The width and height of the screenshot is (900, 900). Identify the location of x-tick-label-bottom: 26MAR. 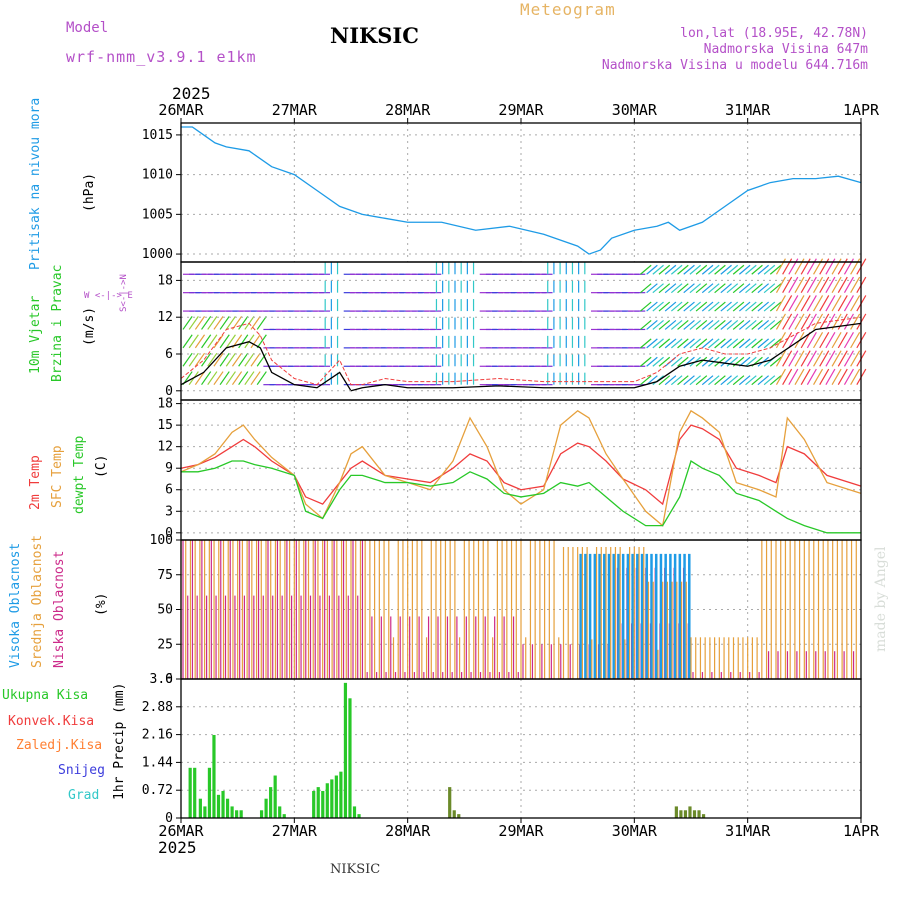
(181, 831).